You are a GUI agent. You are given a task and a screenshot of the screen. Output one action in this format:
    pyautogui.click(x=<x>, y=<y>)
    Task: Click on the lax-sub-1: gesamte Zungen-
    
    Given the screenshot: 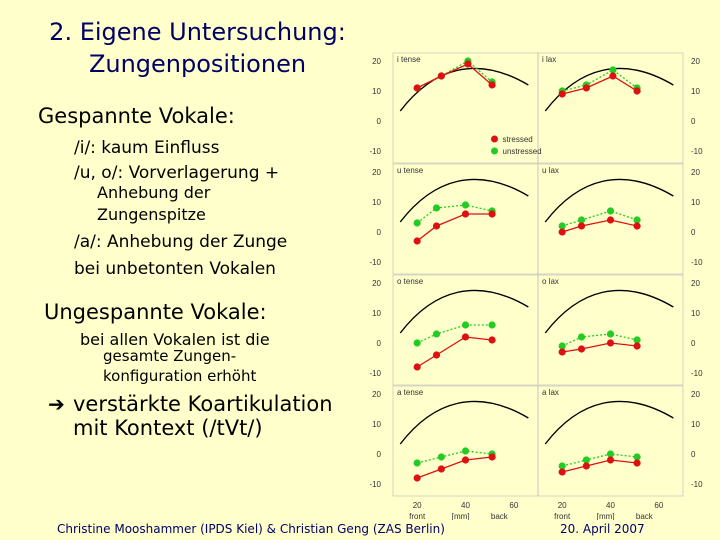 What is the action you would take?
    pyautogui.click(x=170, y=356)
    